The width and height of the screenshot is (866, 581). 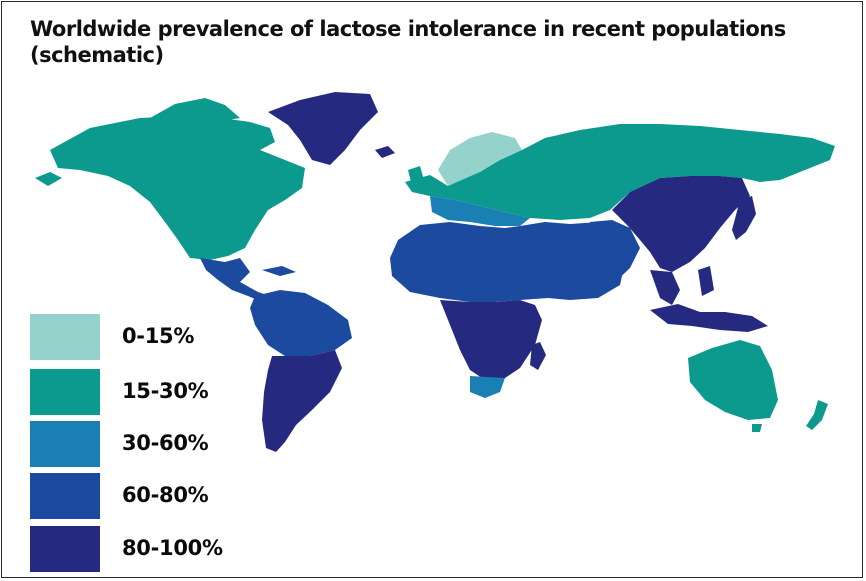 I want to click on legend-label: 0-15%, so click(x=158, y=336).